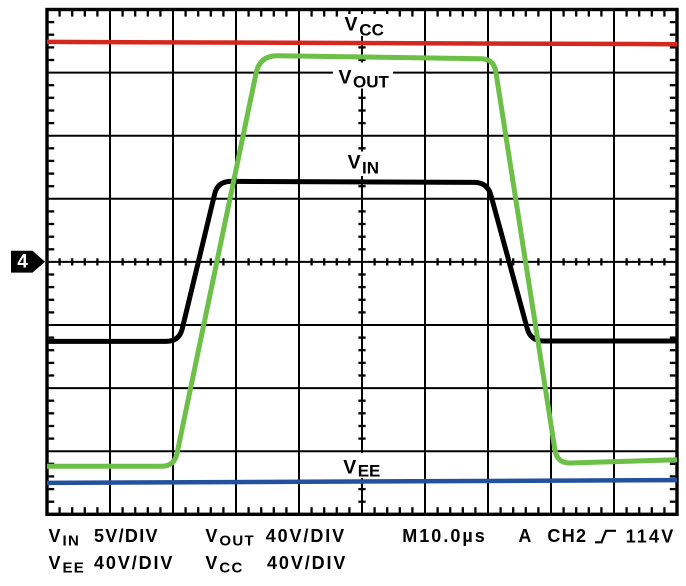 Image resolution: width=686 pixels, height=586 pixels. What do you see at coordinates (567, 536) in the screenshot?
I see `svg-text: CH2` at bounding box center [567, 536].